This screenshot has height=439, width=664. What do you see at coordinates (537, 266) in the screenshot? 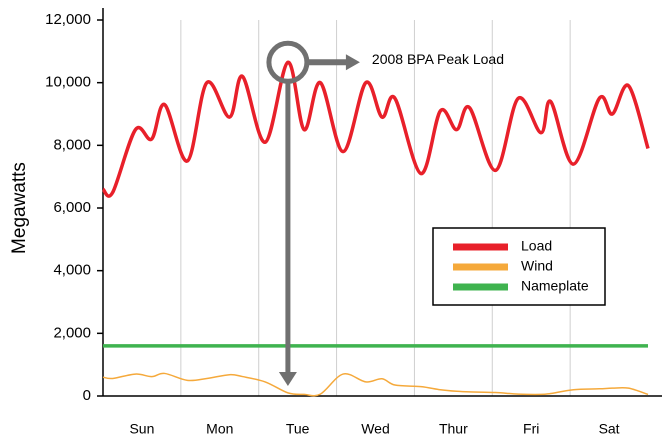
I see `legend-label: Wind` at bounding box center [537, 266].